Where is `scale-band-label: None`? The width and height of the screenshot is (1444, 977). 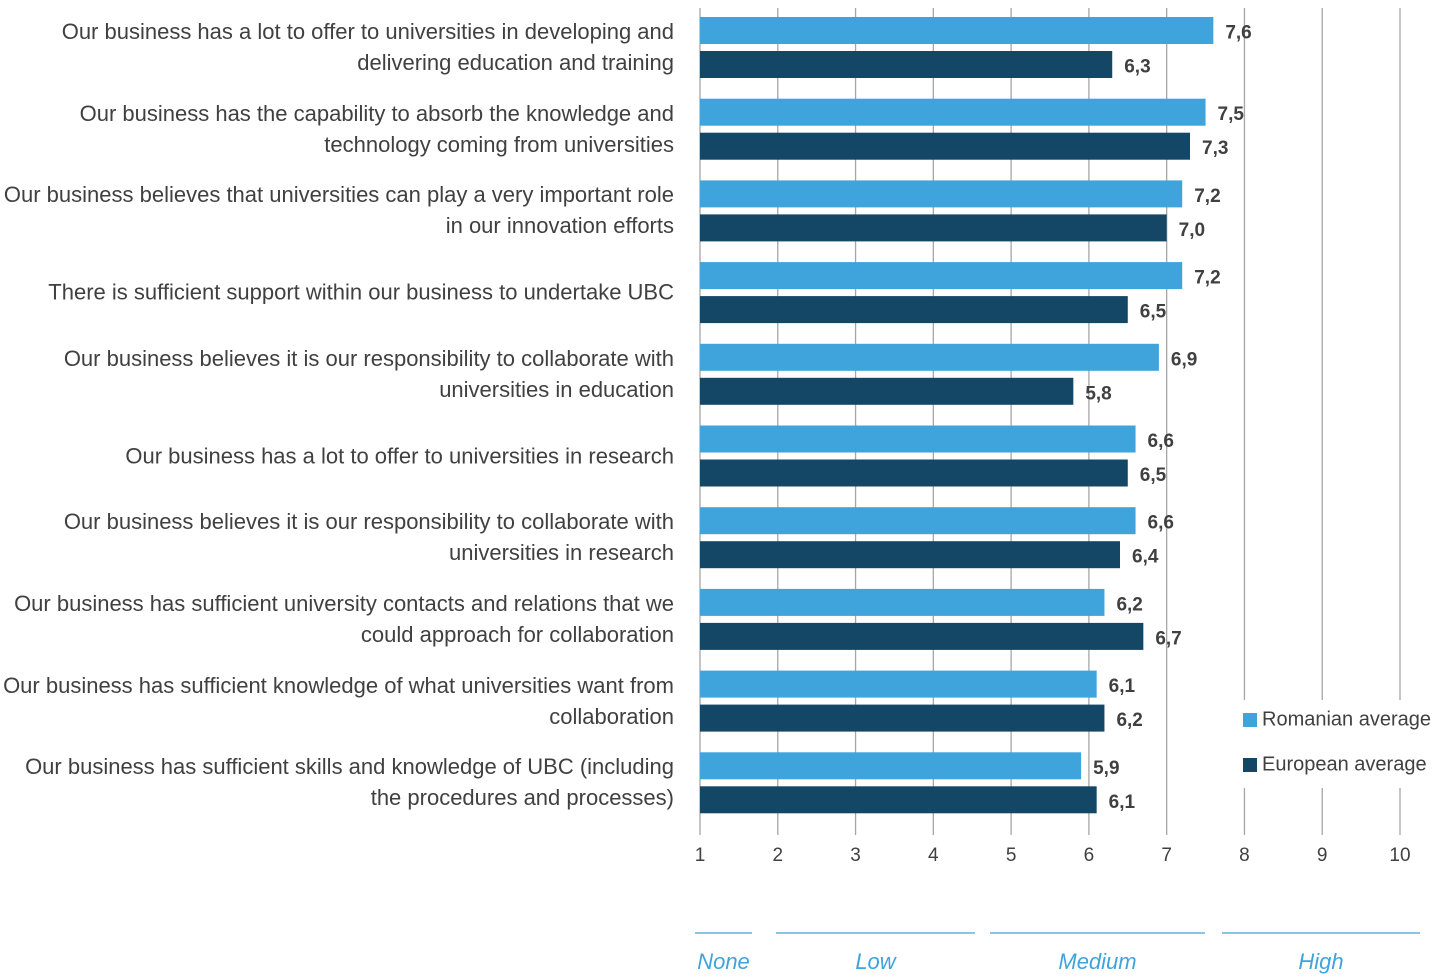
scale-band-label: None is located at coordinates (723, 961).